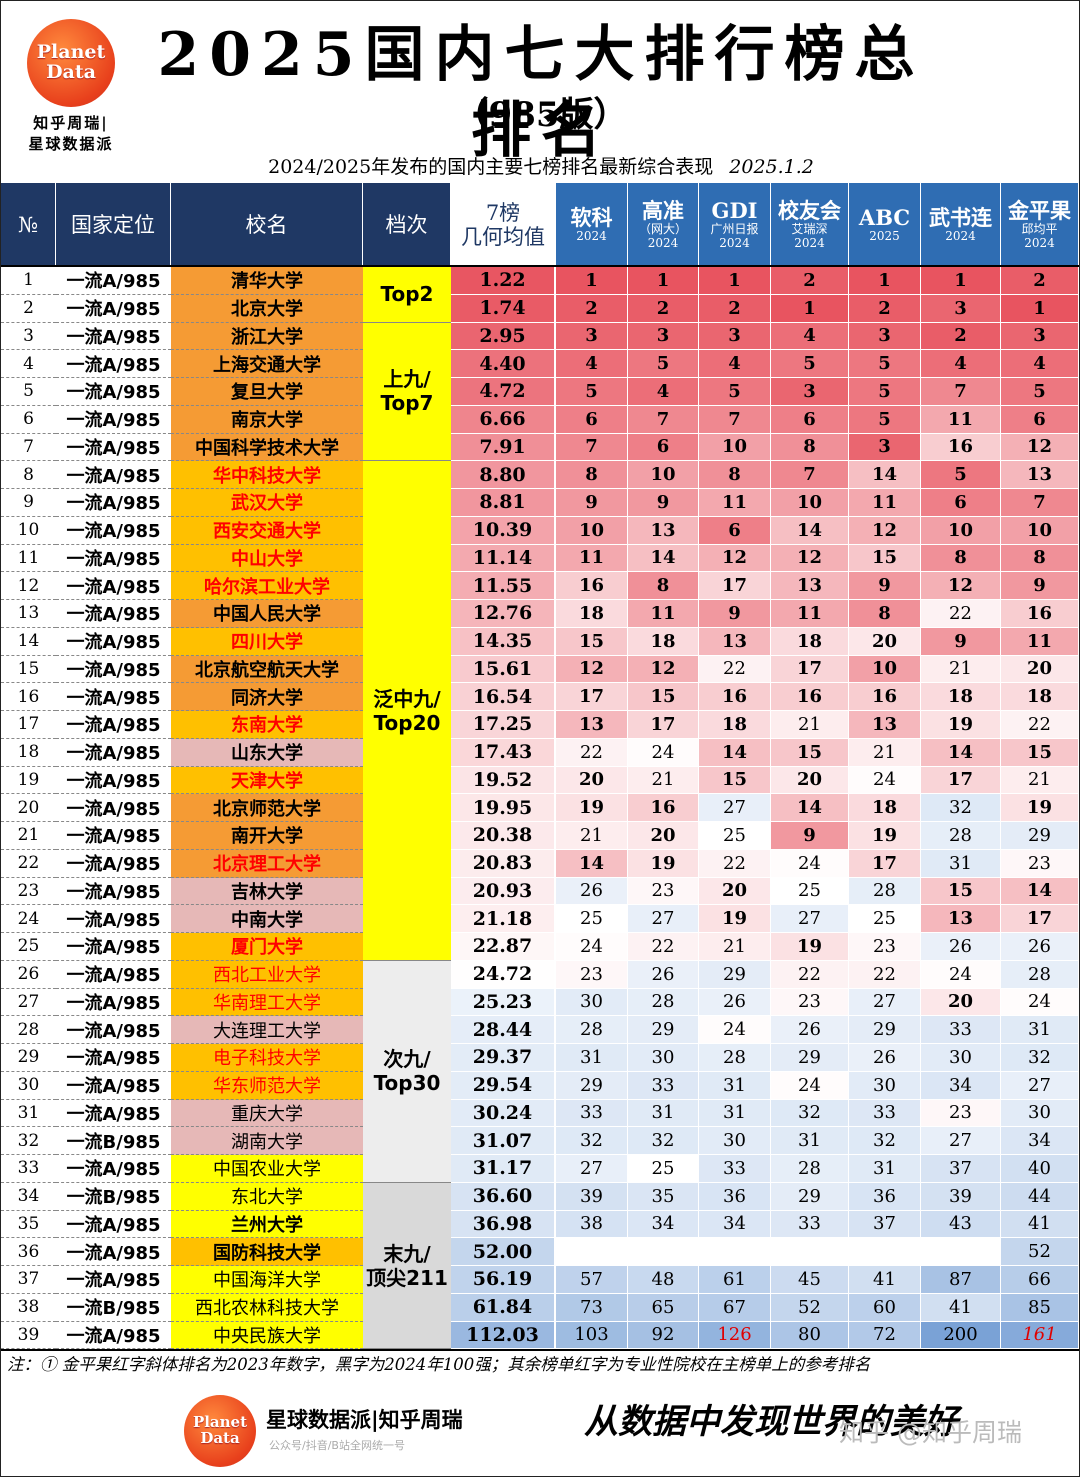 The height and width of the screenshot is (1477, 1080). I want to click on row-number: 16, so click(28, 697).